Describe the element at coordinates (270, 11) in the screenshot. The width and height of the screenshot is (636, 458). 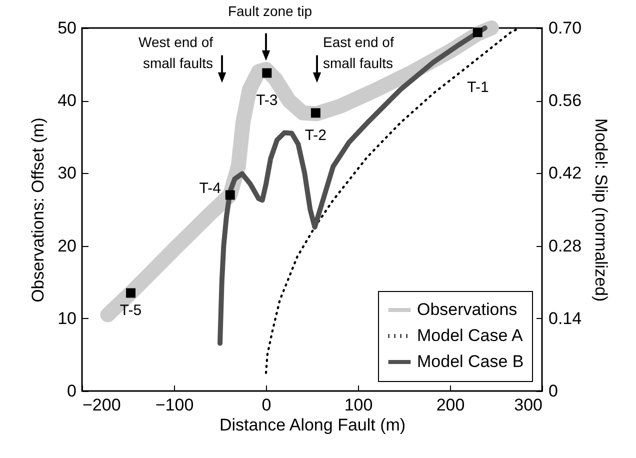
I see `text: Fault zone tip` at that location.